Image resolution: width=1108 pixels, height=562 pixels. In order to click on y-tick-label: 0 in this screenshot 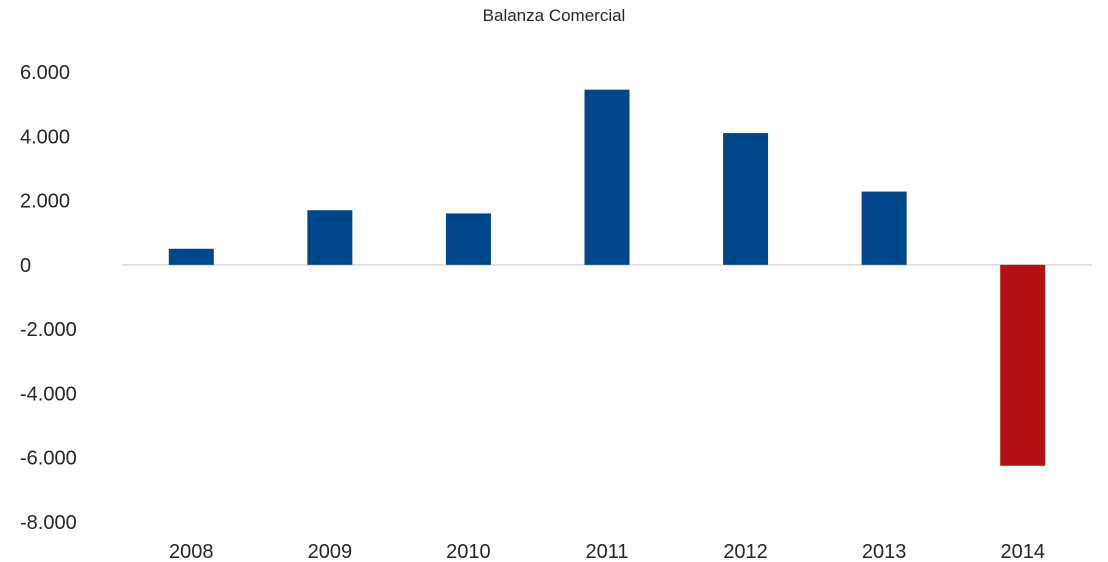, I will do `click(25, 266)`.